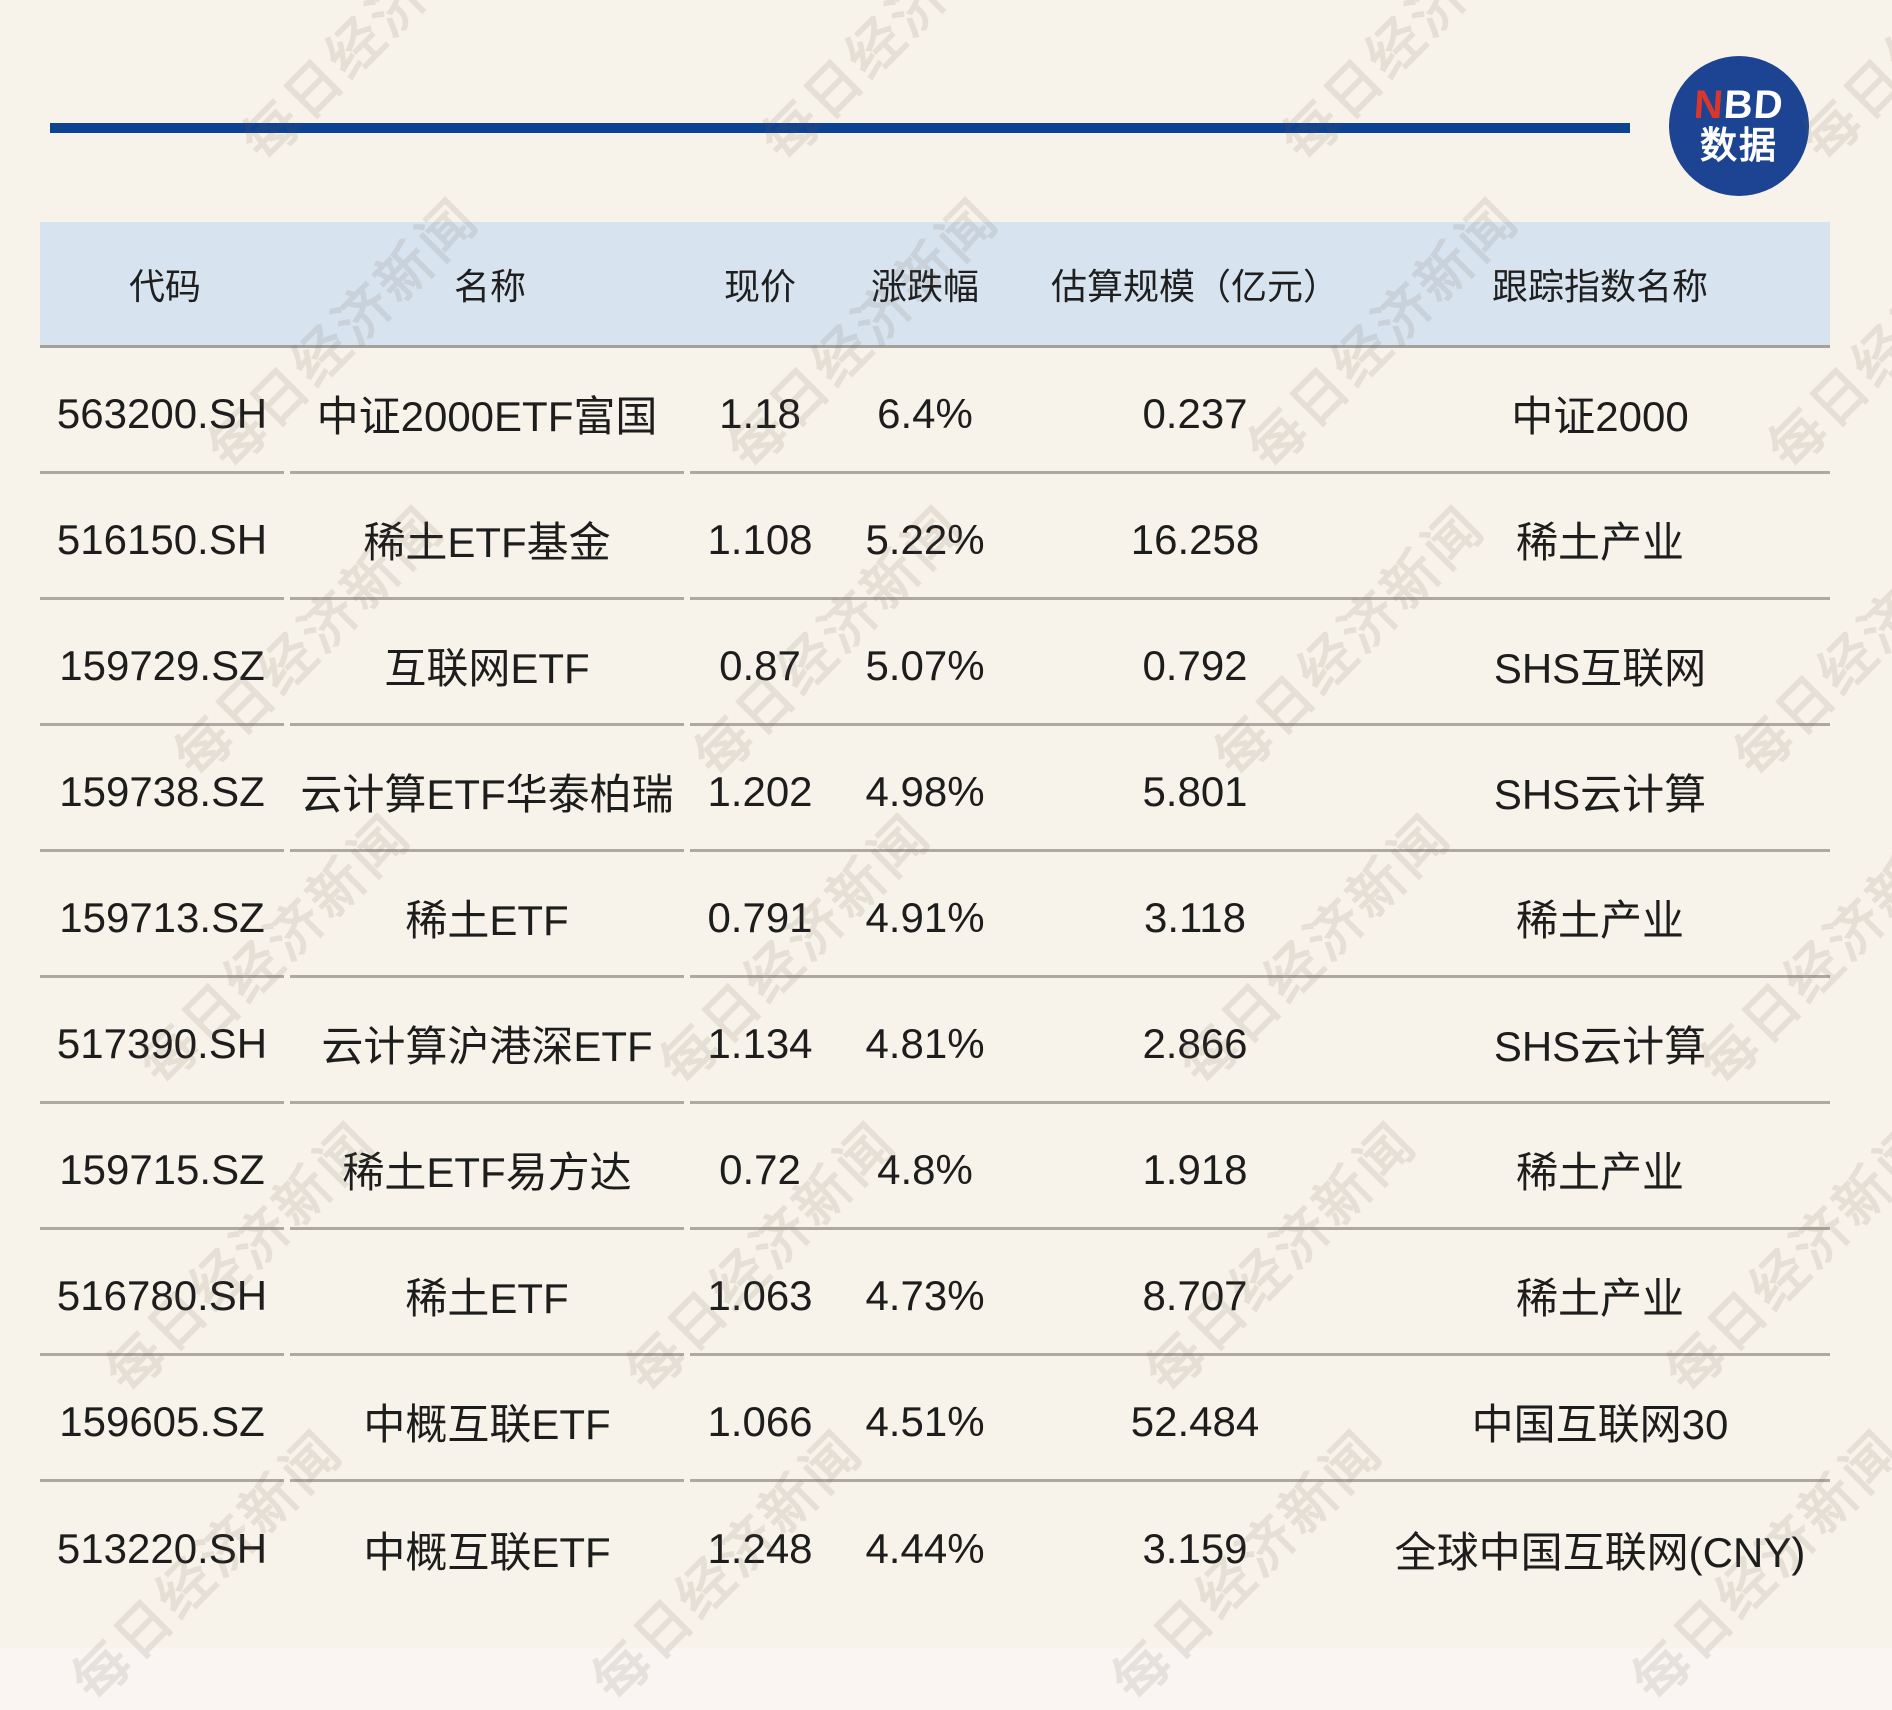 This screenshot has height=1710, width=1892. Describe the element at coordinates (162, 1419) in the screenshot. I see `cell-code: 159605.SZ` at that location.